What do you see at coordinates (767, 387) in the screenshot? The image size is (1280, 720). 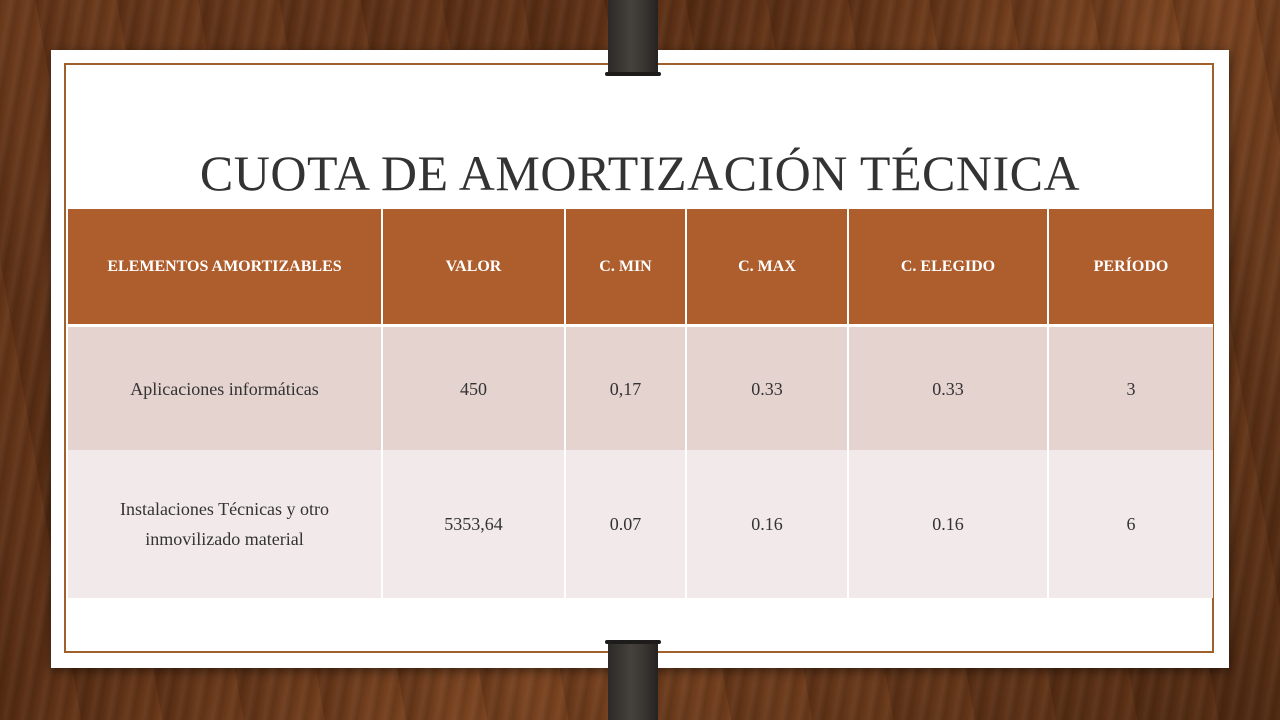 I see `cell-c-max: 0.33` at bounding box center [767, 387].